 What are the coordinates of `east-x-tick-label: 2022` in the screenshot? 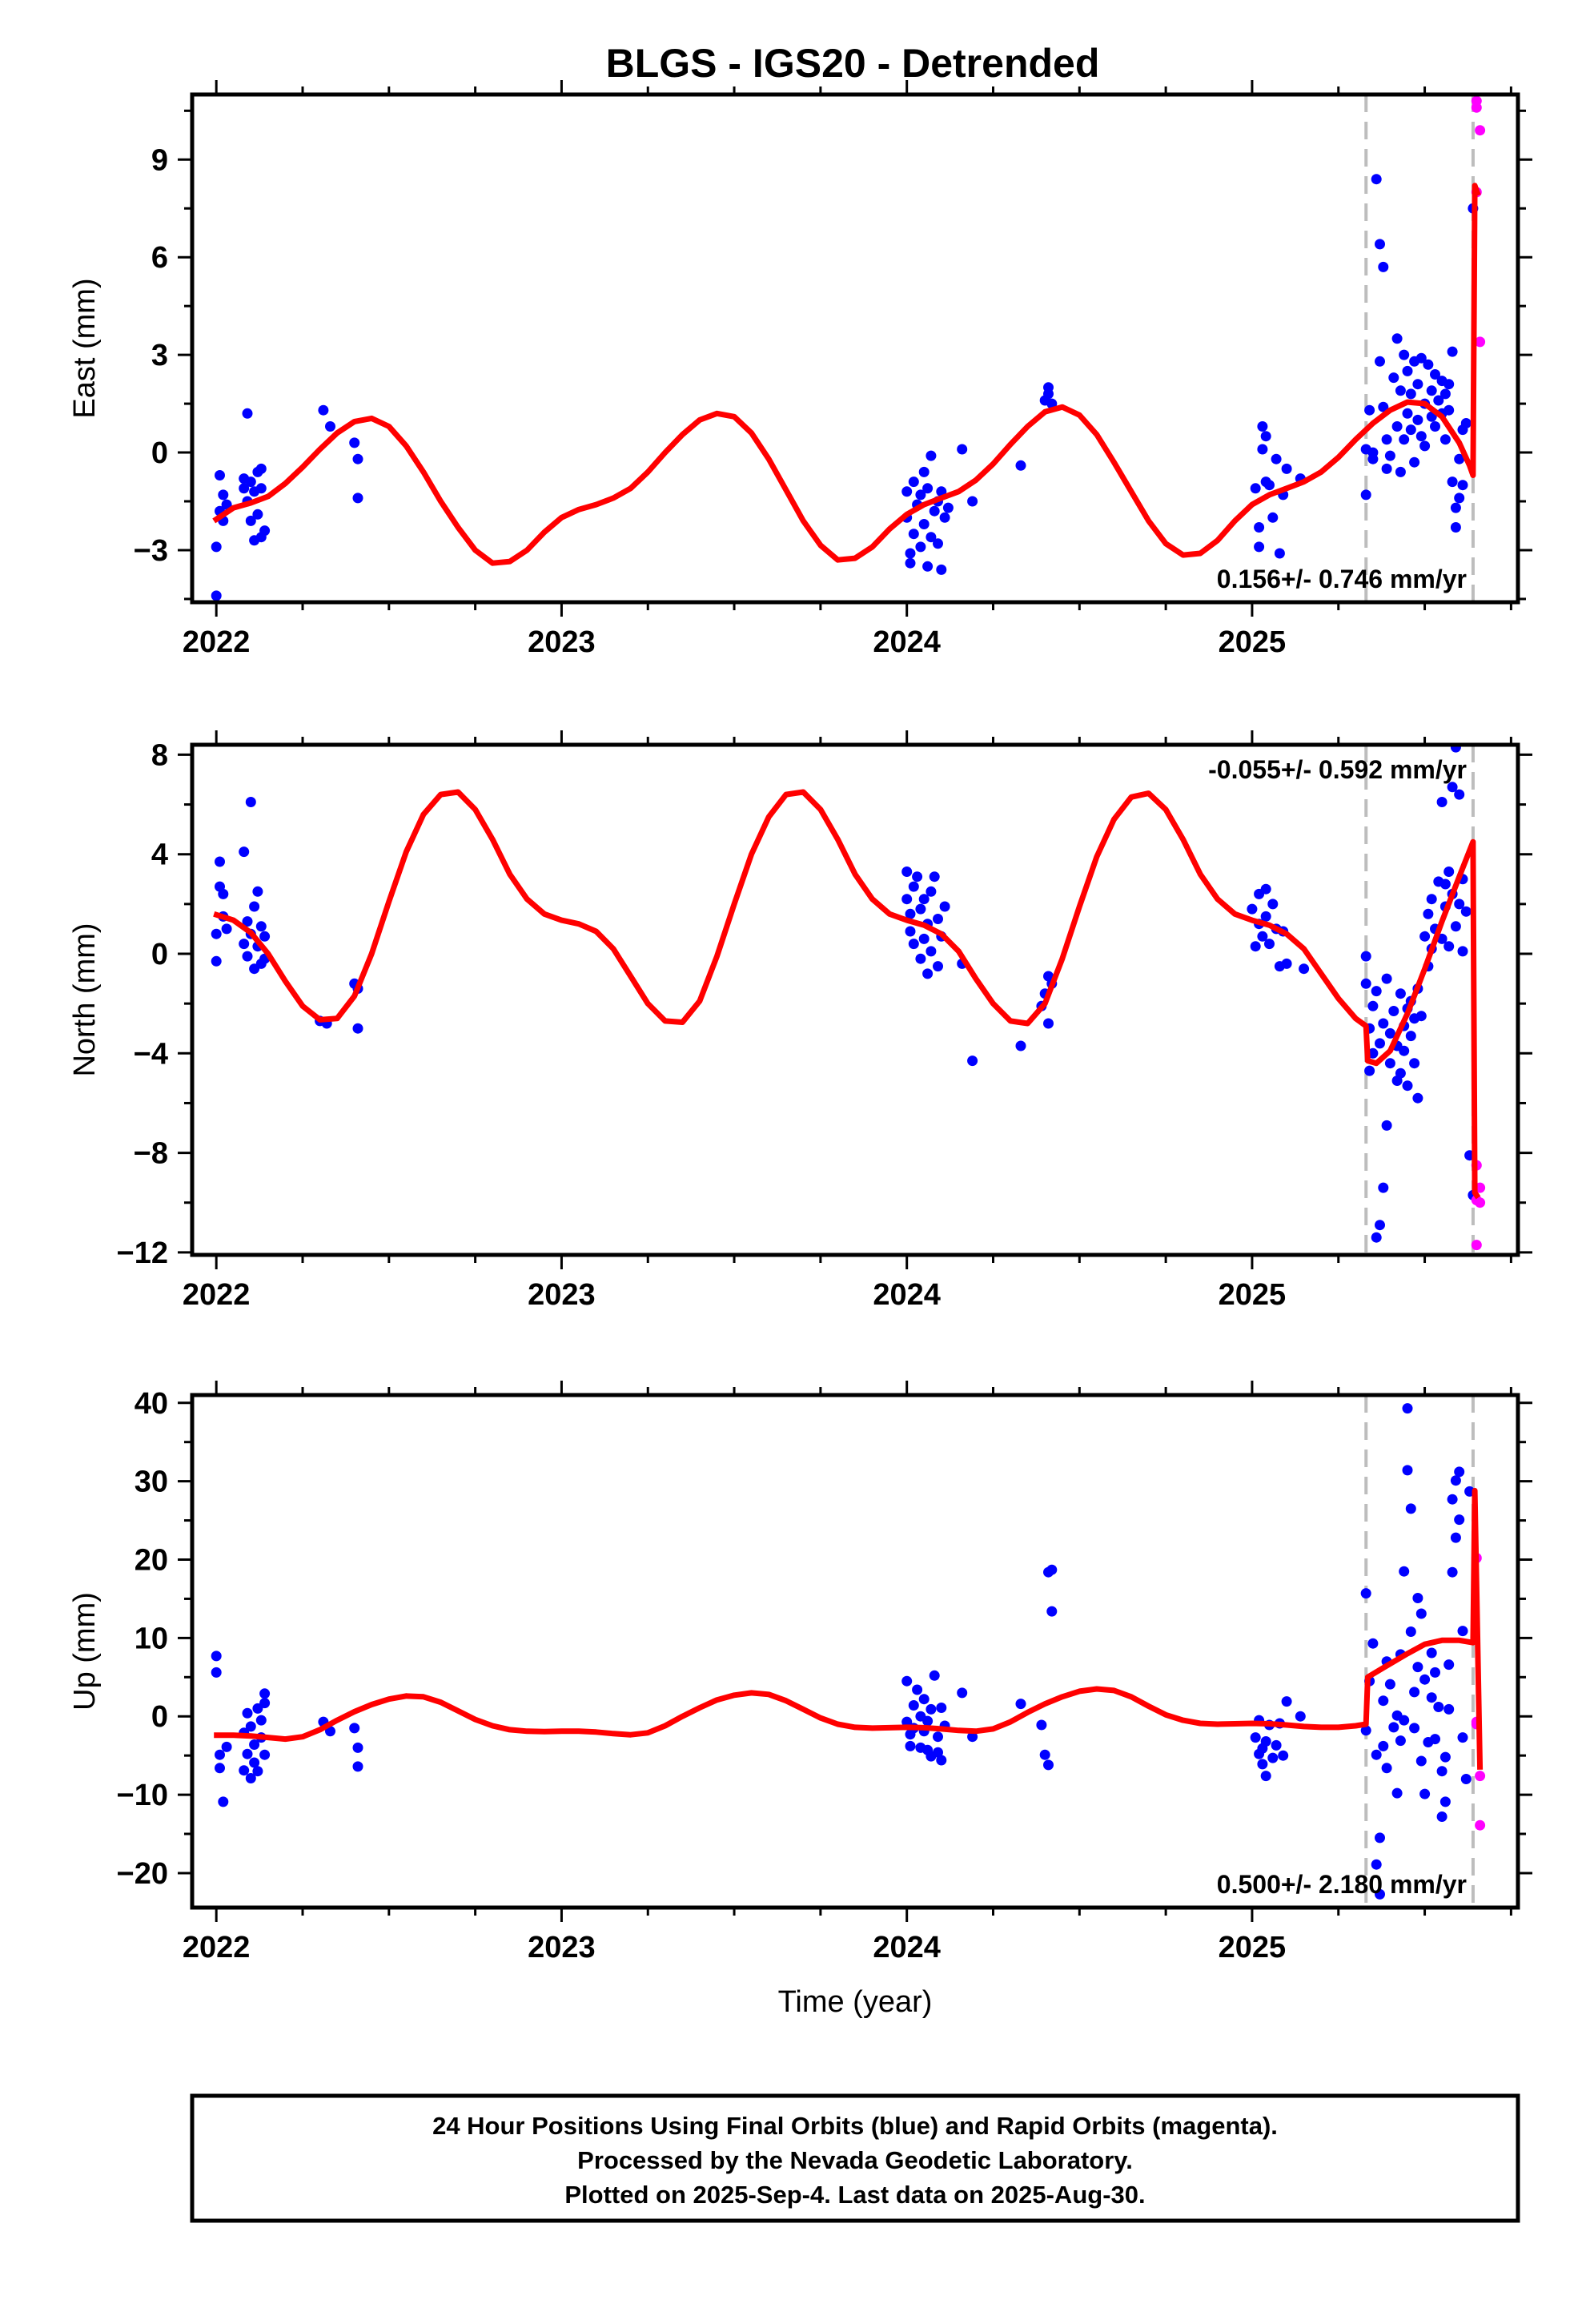 It's located at (217, 642).